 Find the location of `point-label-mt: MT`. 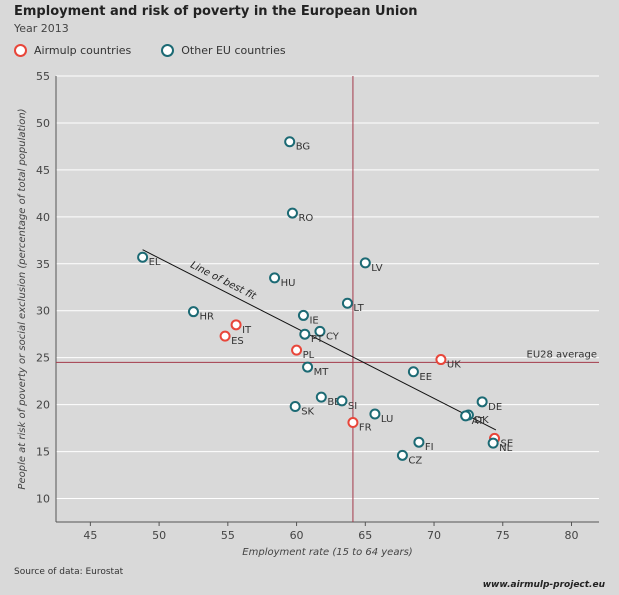

point-label-mt: MT is located at coordinates (322, 372).